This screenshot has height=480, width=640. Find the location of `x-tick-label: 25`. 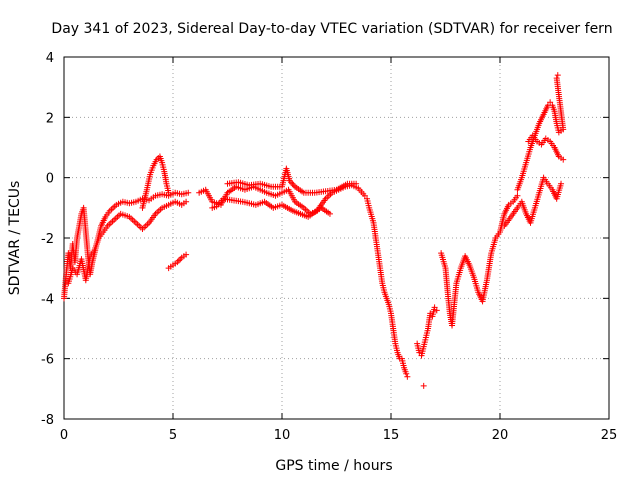

x-tick-label: 25 is located at coordinates (609, 435).